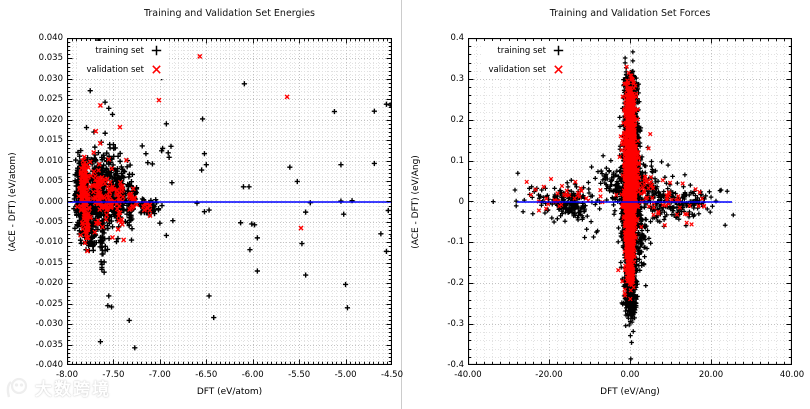  What do you see at coordinates (49, 344) in the screenshot?
I see `y-tick-label: -0.035` at bounding box center [49, 344].